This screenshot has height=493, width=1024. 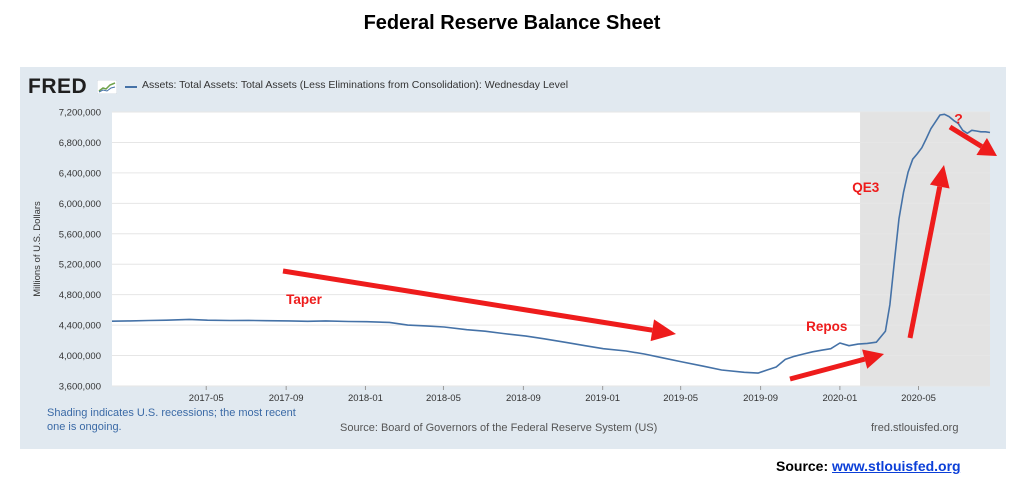 I want to click on x-tick-label: 2019-01, so click(x=602, y=398).